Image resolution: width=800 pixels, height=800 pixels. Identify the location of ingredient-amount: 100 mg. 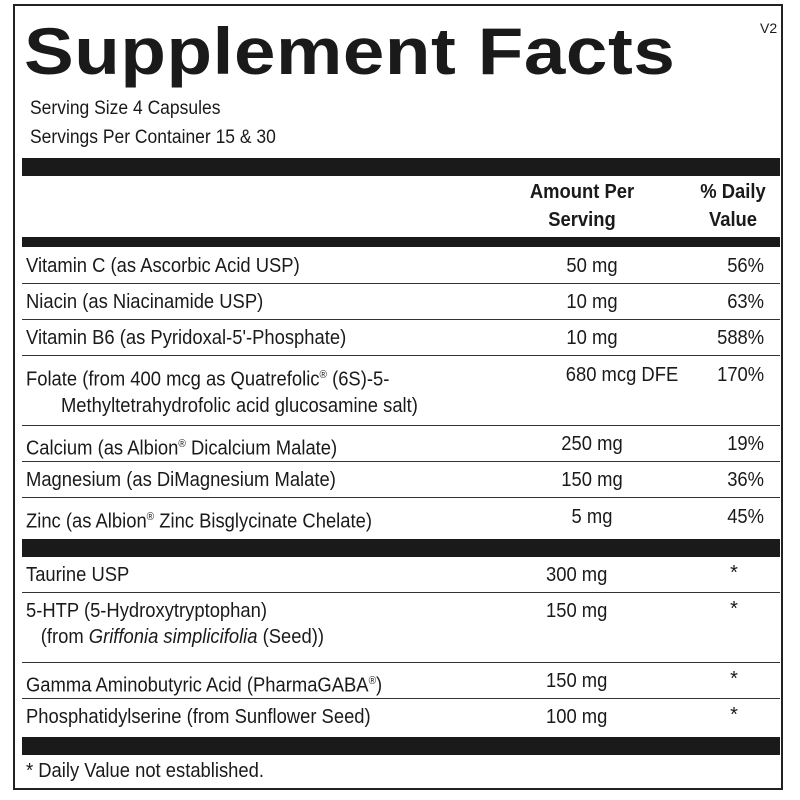
(577, 717).